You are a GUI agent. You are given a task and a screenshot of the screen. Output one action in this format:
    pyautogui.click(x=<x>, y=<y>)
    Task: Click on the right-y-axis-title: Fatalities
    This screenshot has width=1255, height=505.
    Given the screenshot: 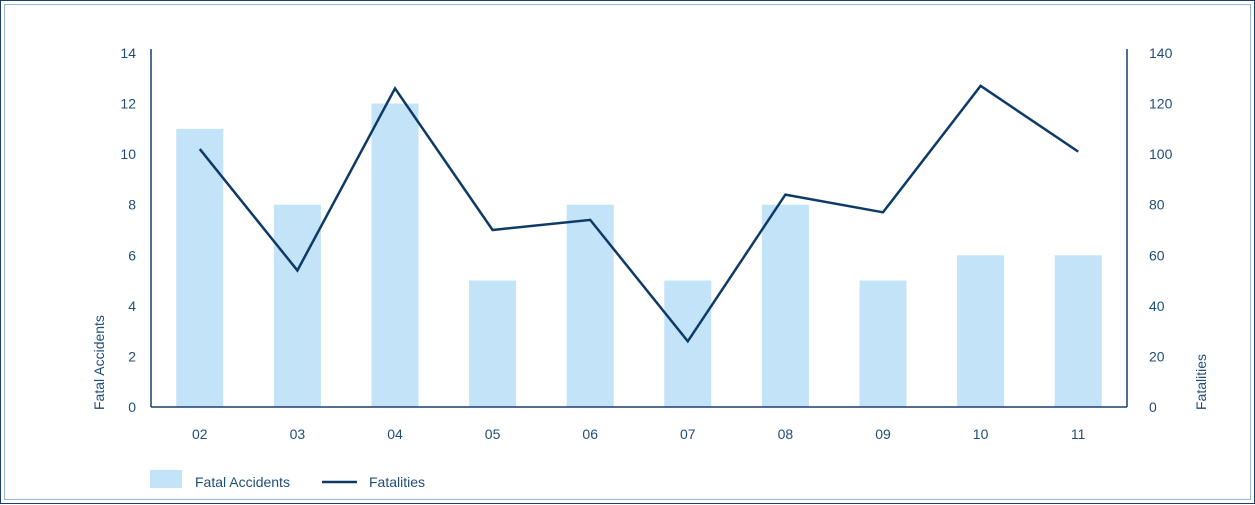 What is the action you would take?
    pyautogui.click(x=1201, y=382)
    